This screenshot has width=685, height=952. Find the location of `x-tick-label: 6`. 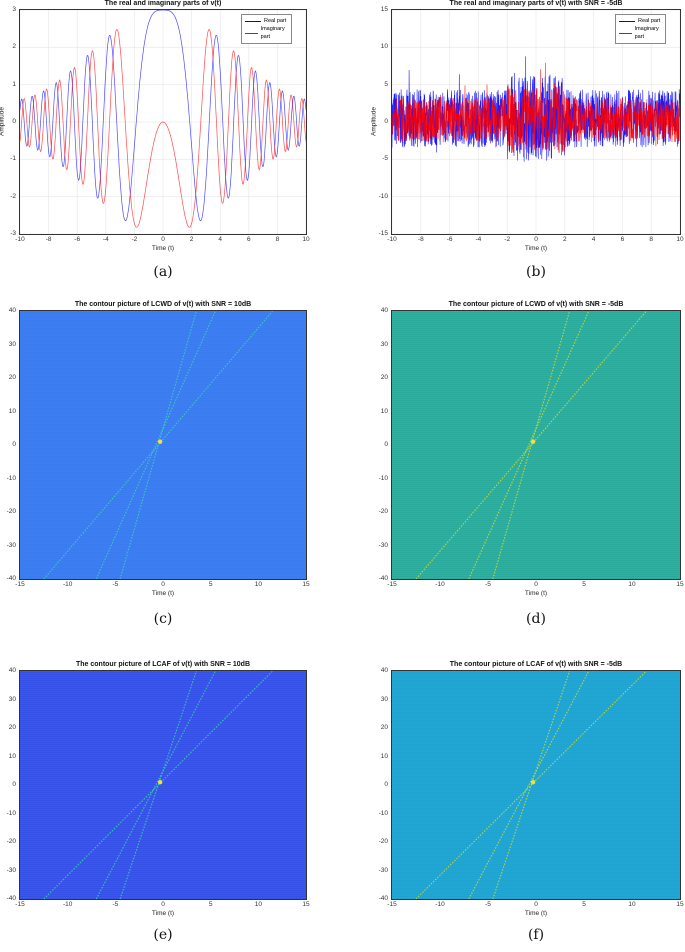

x-tick-label: 6 is located at coordinates (248, 239).